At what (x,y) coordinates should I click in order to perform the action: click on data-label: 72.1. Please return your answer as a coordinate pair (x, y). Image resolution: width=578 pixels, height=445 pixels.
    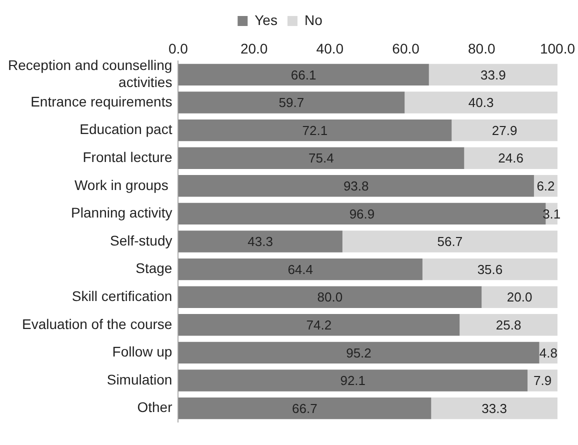
    Looking at the image, I should click on (315, 130).